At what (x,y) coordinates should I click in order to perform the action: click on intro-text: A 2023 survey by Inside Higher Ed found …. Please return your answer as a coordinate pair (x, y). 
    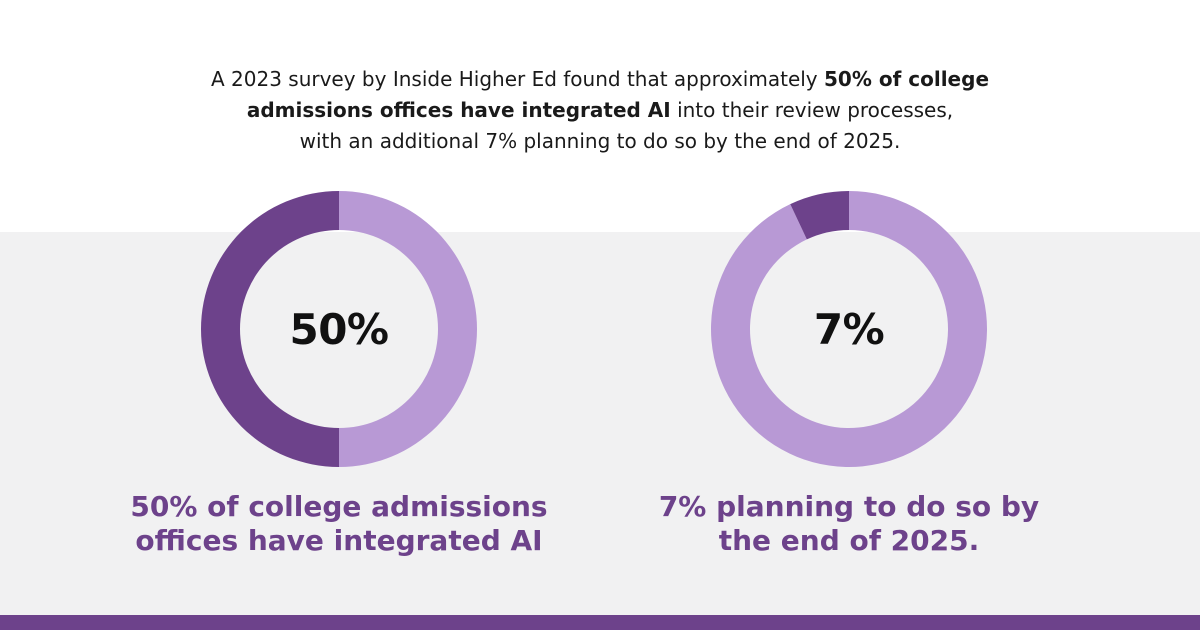
    Looking at the image, I should click on (600, 110).